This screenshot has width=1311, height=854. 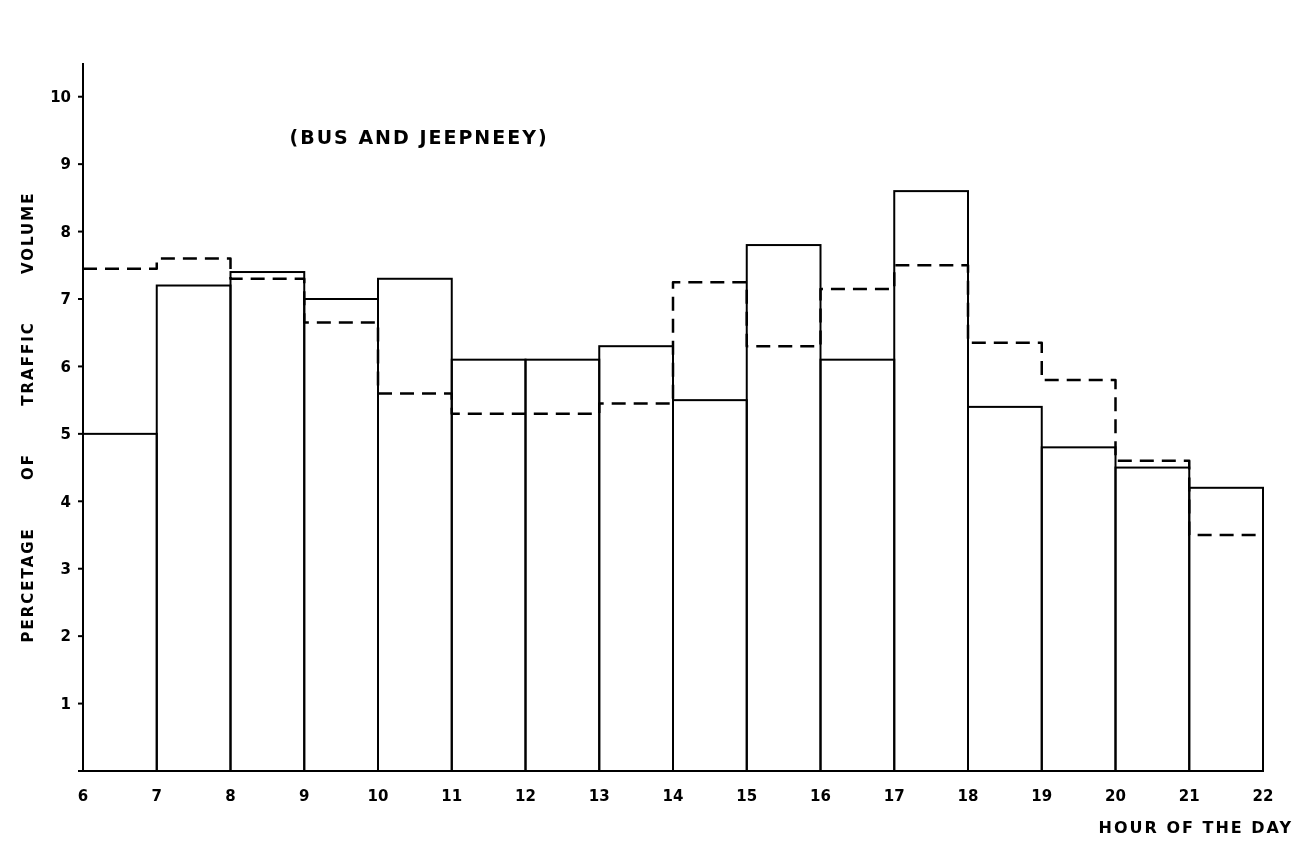 What do you see at coordinates (747, 796) in the screenshot?
I see `x-tick-label: 15` at bounding box center [747, 796].